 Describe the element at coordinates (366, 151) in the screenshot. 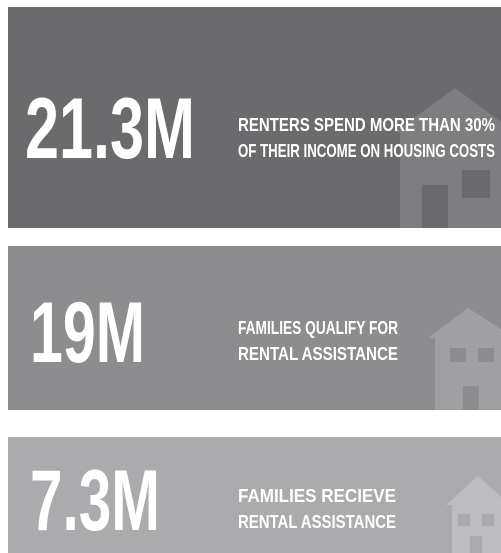

I see `caption-line: OF THEIR INCOME ON HOUSING COSTS` at that location.